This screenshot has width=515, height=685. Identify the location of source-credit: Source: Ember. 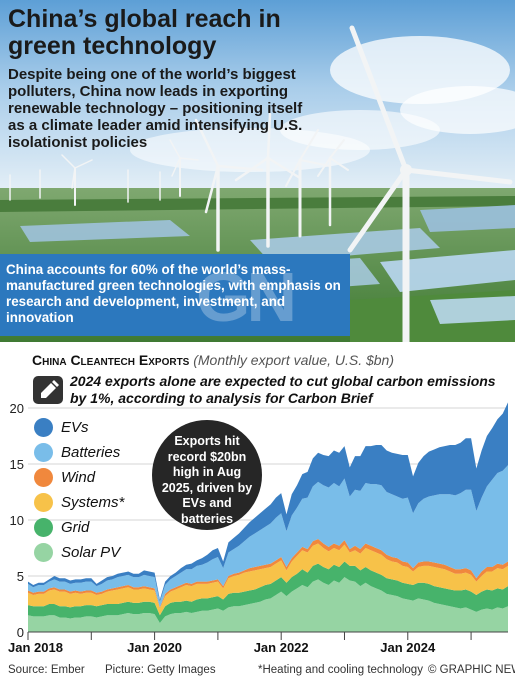
(46, 670).